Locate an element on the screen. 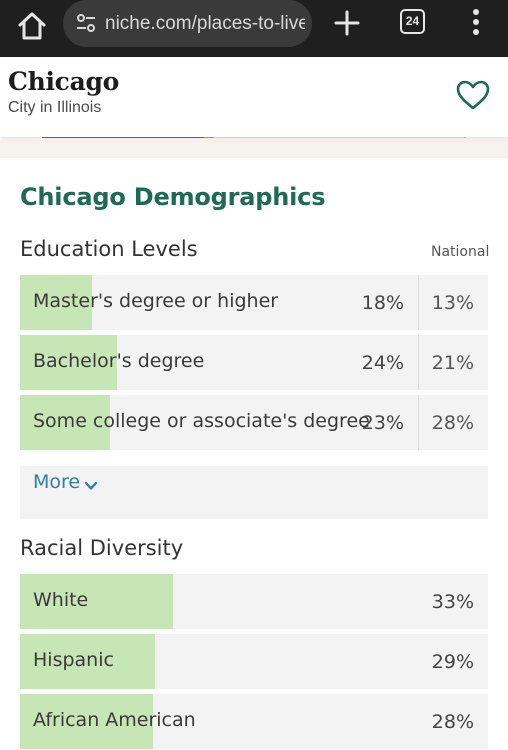 This screenshot has height=750, width=508. race-value: 28% is located at coordinates (452, 722).